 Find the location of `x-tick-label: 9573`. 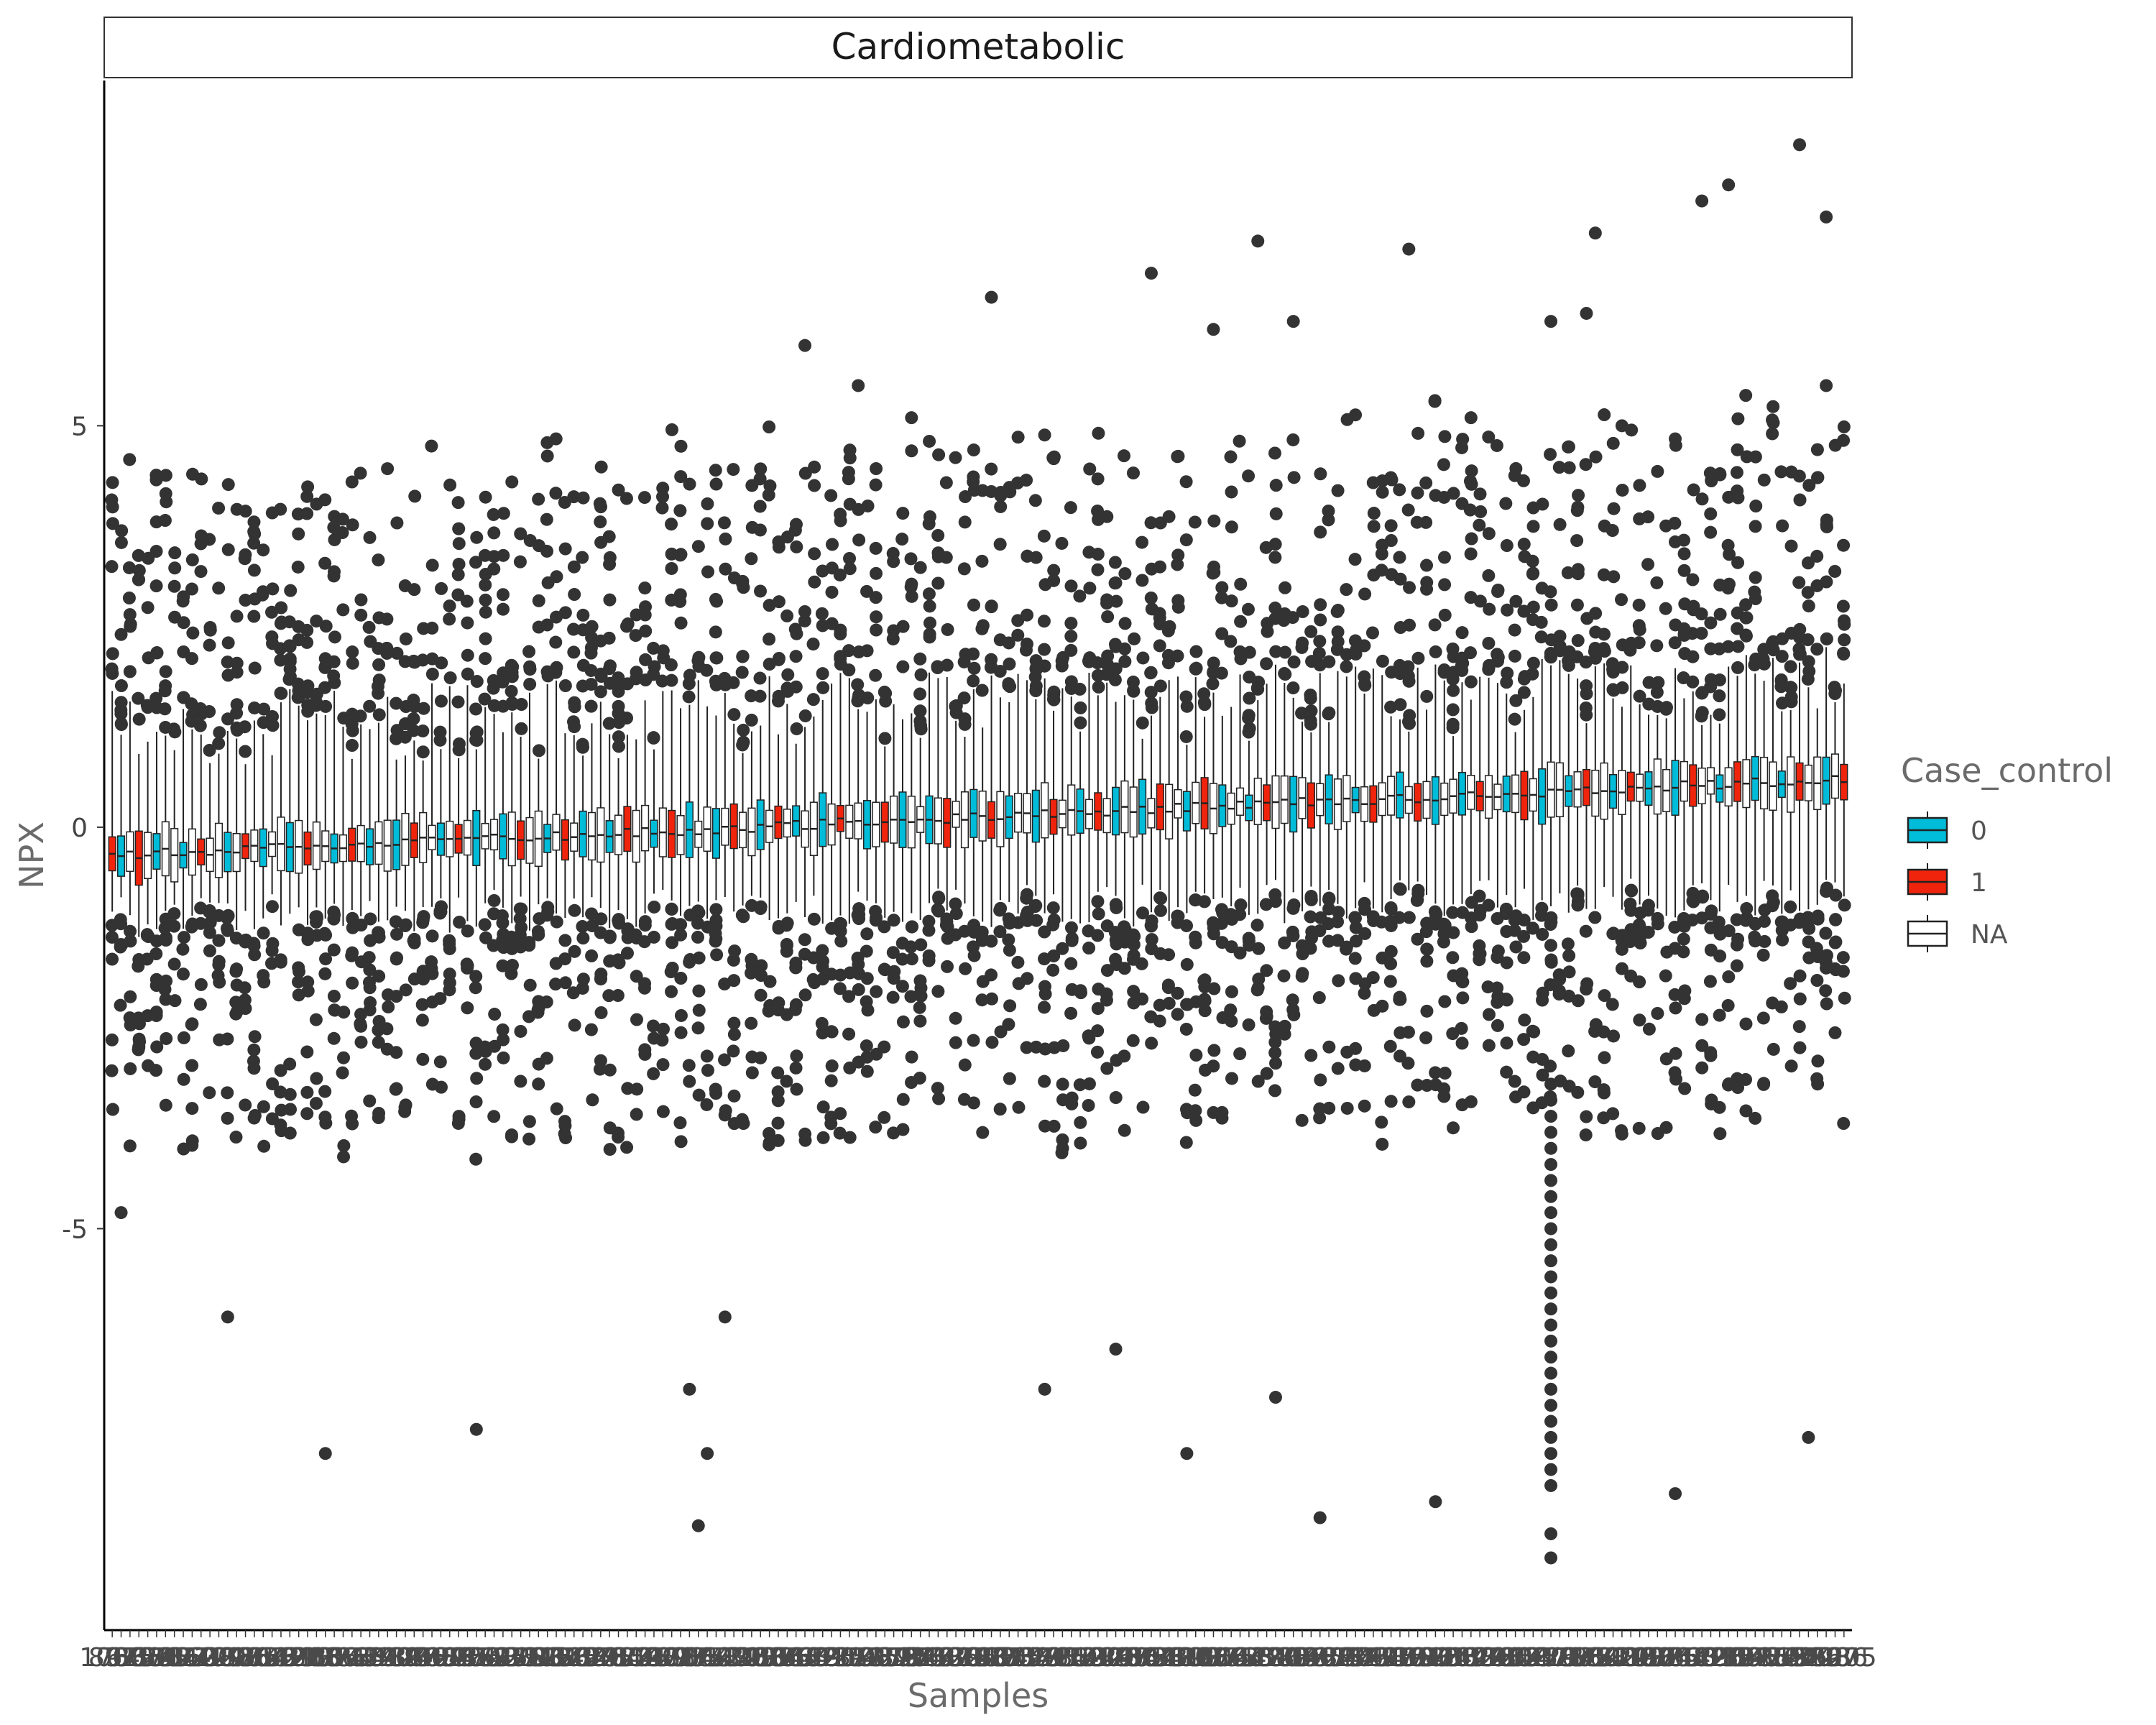

x-tick-label: 9573 is located at coordinates (707, 1658).